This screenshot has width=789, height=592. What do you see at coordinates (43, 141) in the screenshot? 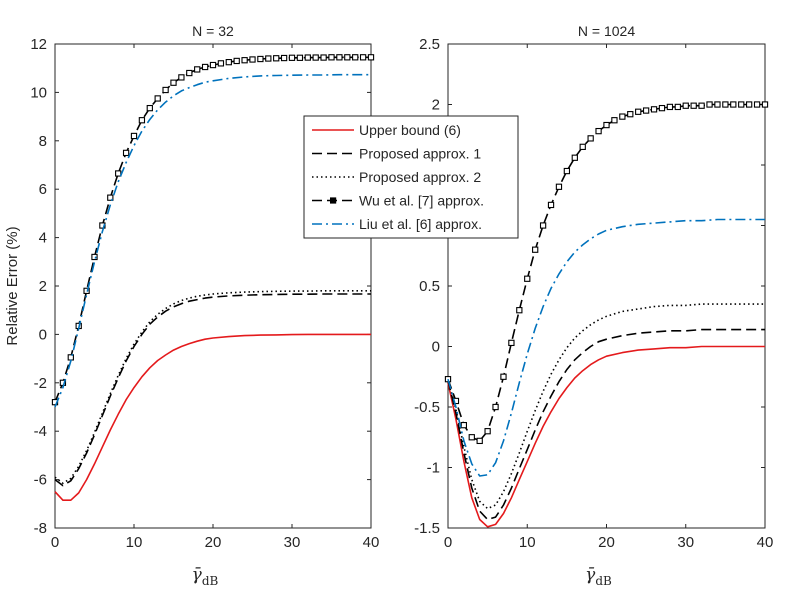
I see `y-tick-label: 8` at bounding box center [43, 141].